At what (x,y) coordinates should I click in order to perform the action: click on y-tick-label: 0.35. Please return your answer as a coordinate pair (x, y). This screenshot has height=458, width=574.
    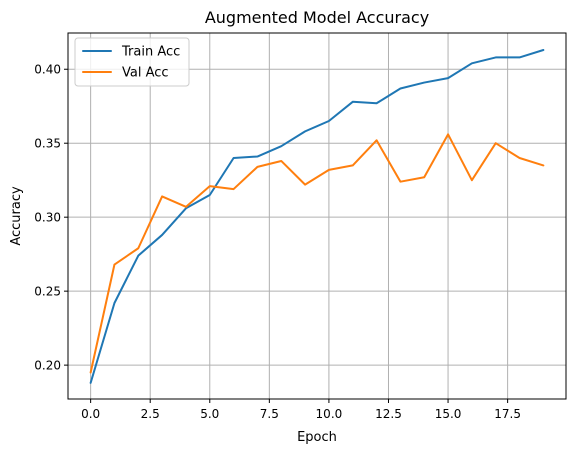
    Looking at the image, I should click on (47, 144).